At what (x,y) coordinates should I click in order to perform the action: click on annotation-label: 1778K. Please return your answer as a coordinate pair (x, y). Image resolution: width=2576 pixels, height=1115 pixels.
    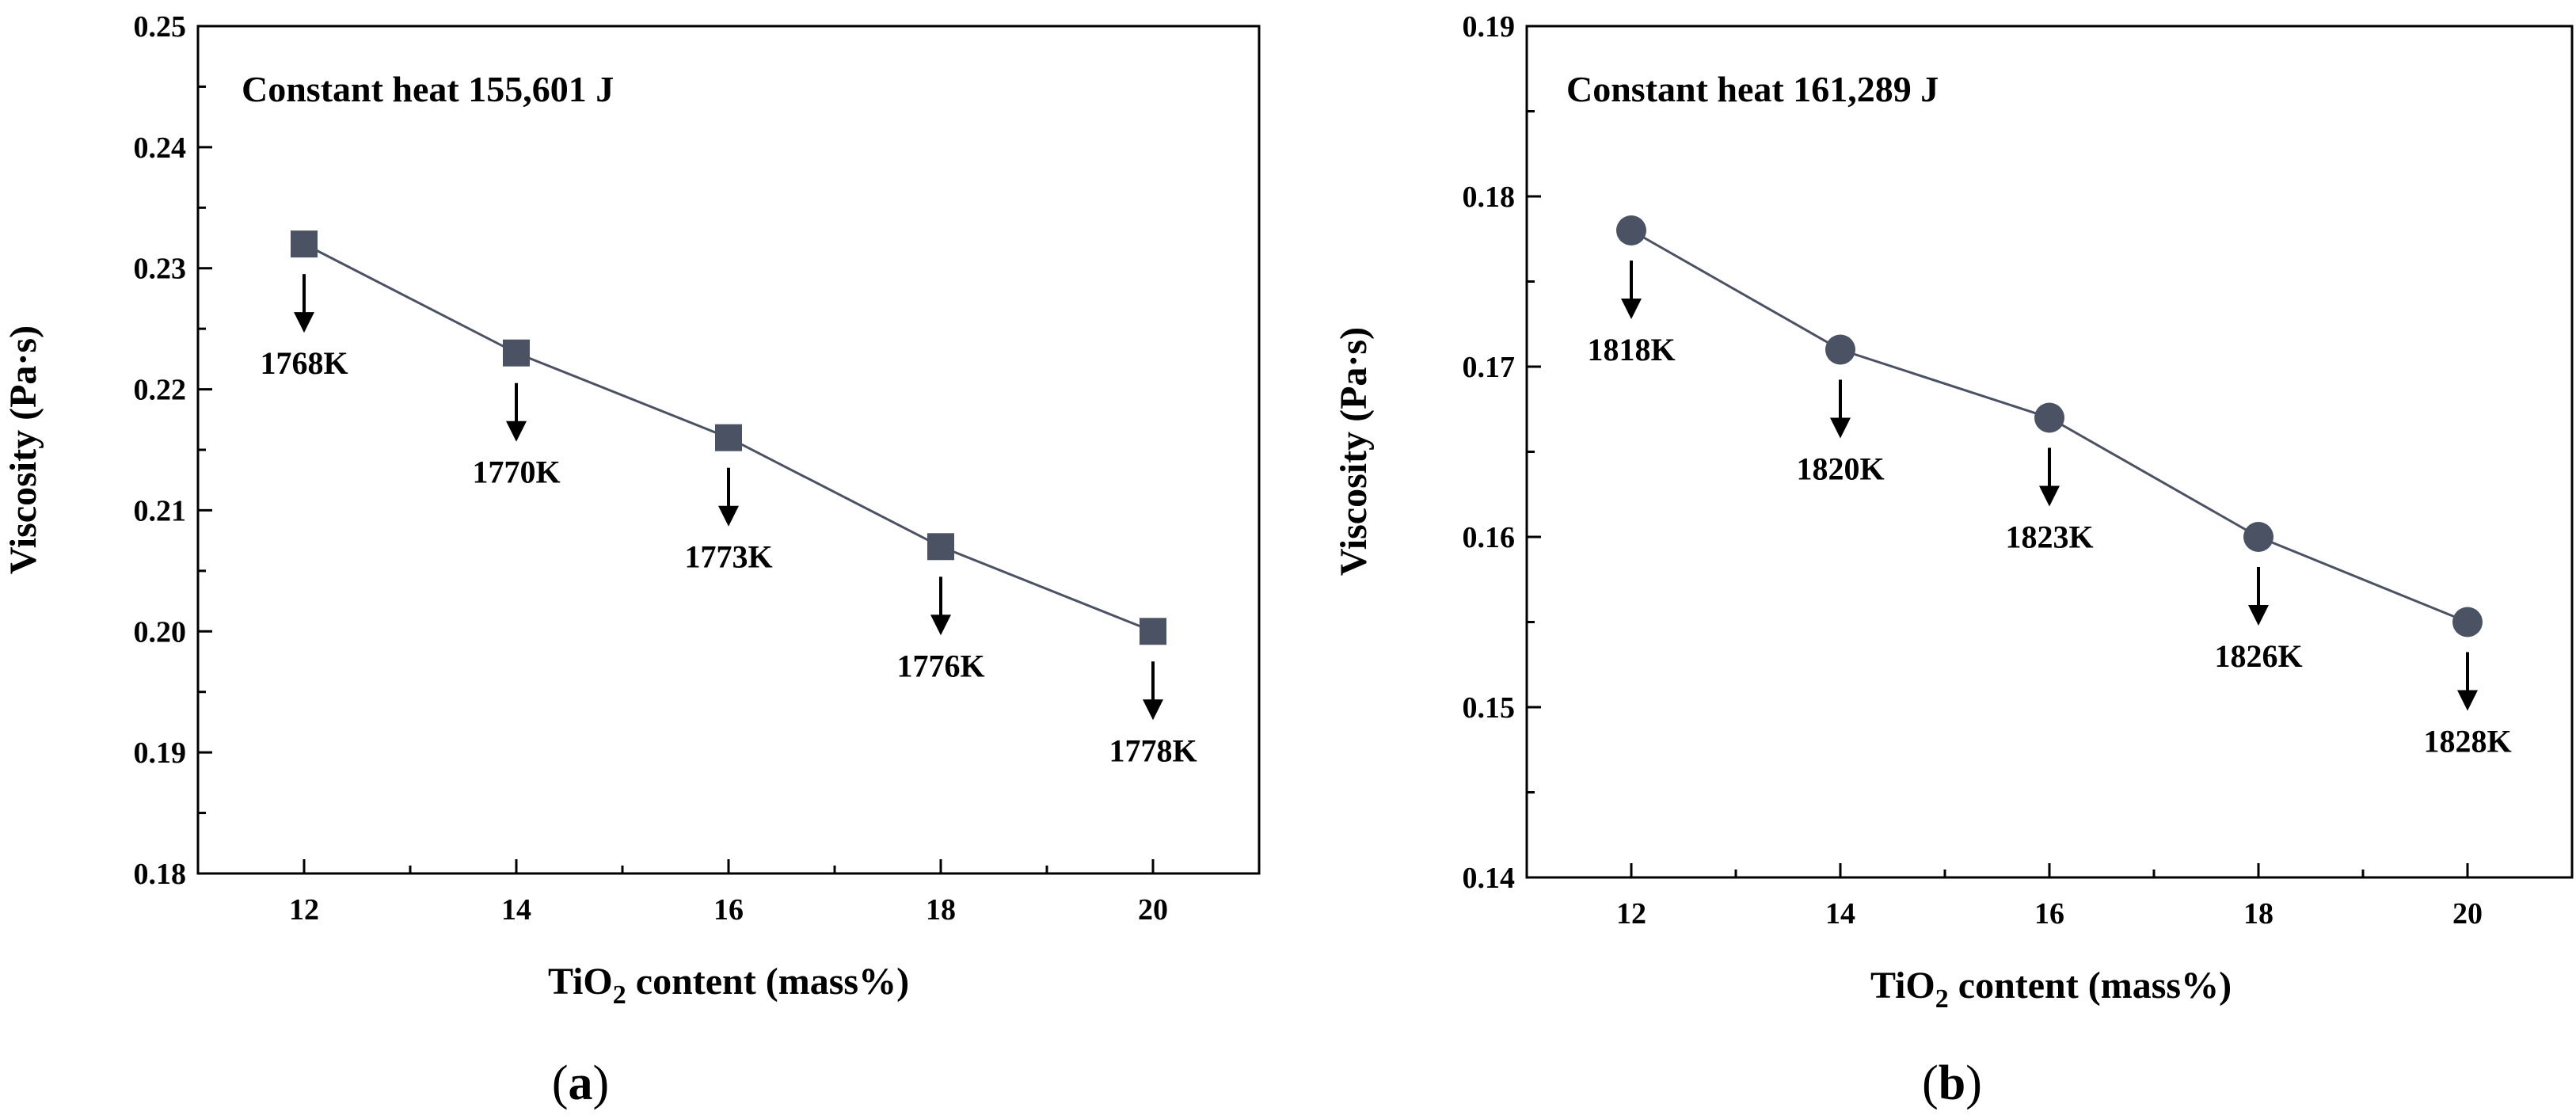
    Looking at the image, I should click on (1153, 750).